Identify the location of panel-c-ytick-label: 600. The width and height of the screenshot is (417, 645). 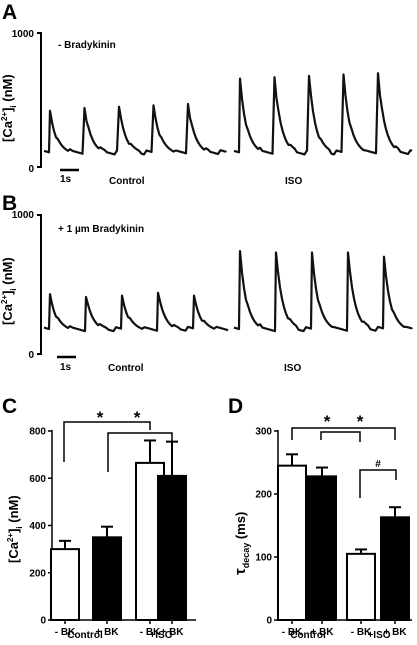
(37, 479).